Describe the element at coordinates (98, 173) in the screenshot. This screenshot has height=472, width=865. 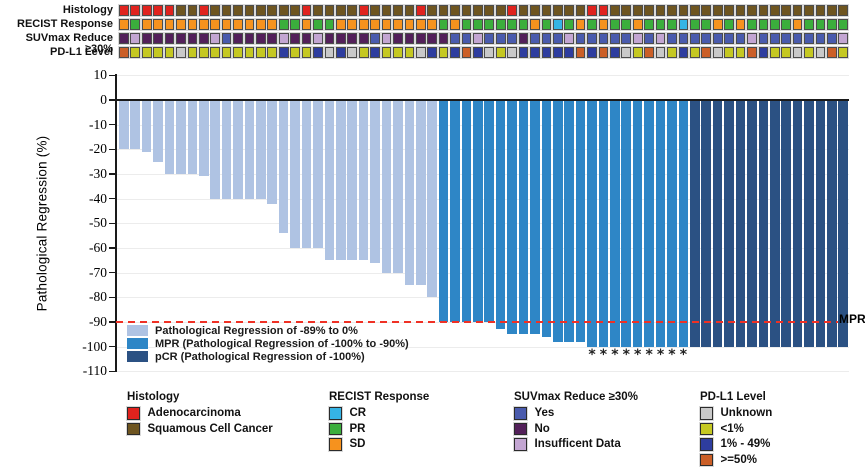
I see `y-tick-label: -30` at that location.